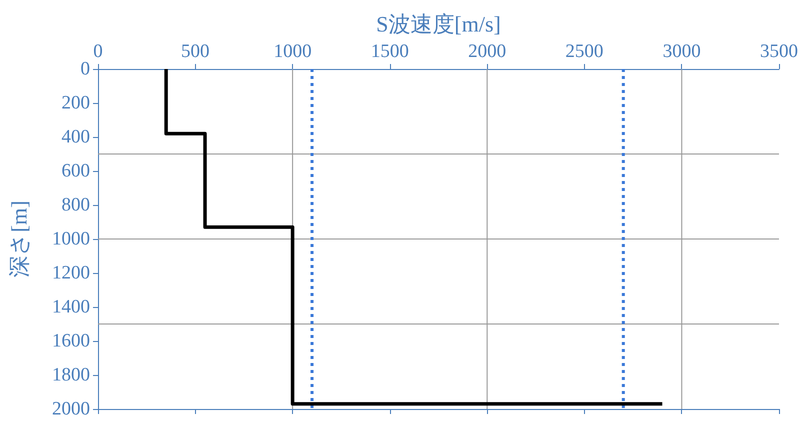 The width and height of the screenshot is (810, 426). What do you see at coordinates (487, 51) in the screenshot?
I see `x-tick-label: 2000` at bounding box center [487, 51].